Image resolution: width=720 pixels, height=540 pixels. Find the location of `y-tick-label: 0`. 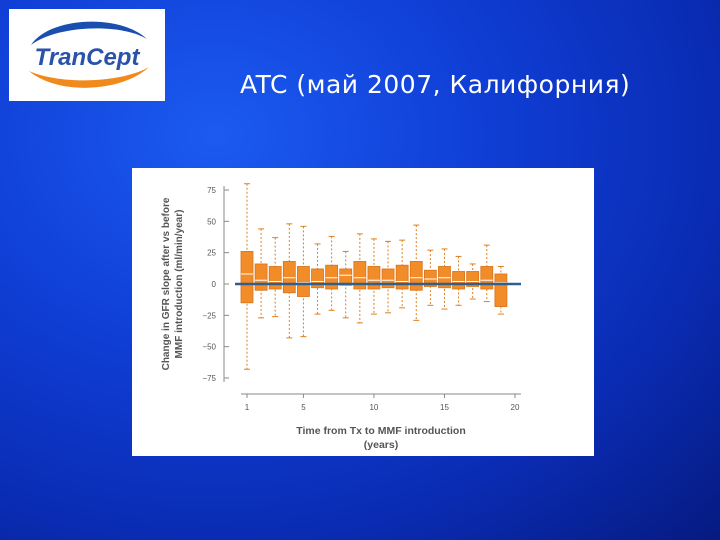

y-tick-label: 0 is located at coordinates (214, 284).